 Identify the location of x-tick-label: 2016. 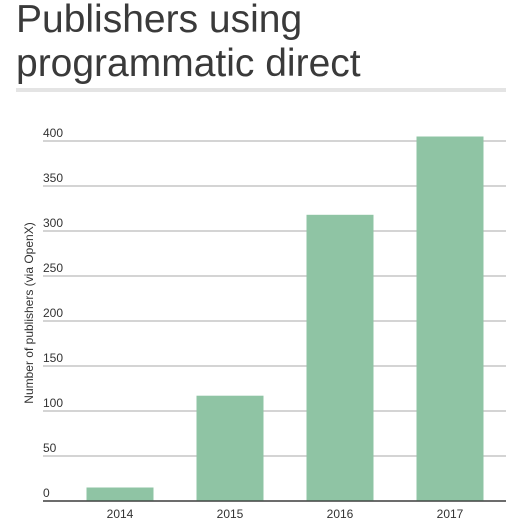
(340, 514).